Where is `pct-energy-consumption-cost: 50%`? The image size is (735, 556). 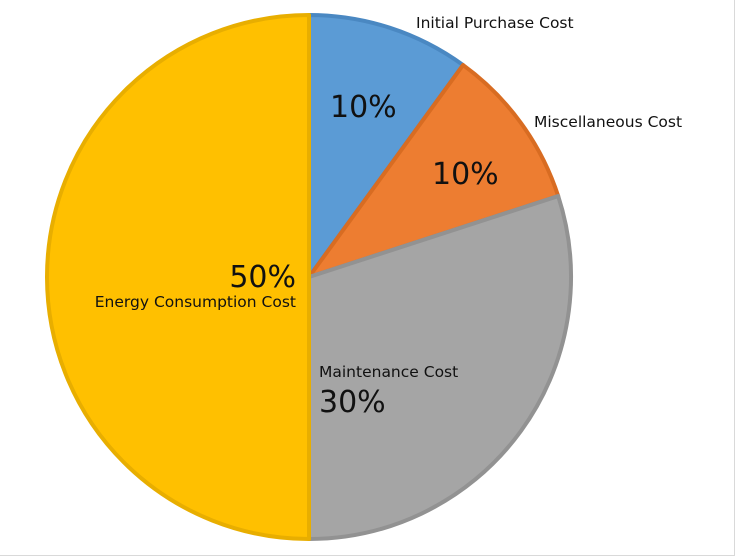 pct-energy-consumption-cost: 50% is located at coordinates (262, 277).